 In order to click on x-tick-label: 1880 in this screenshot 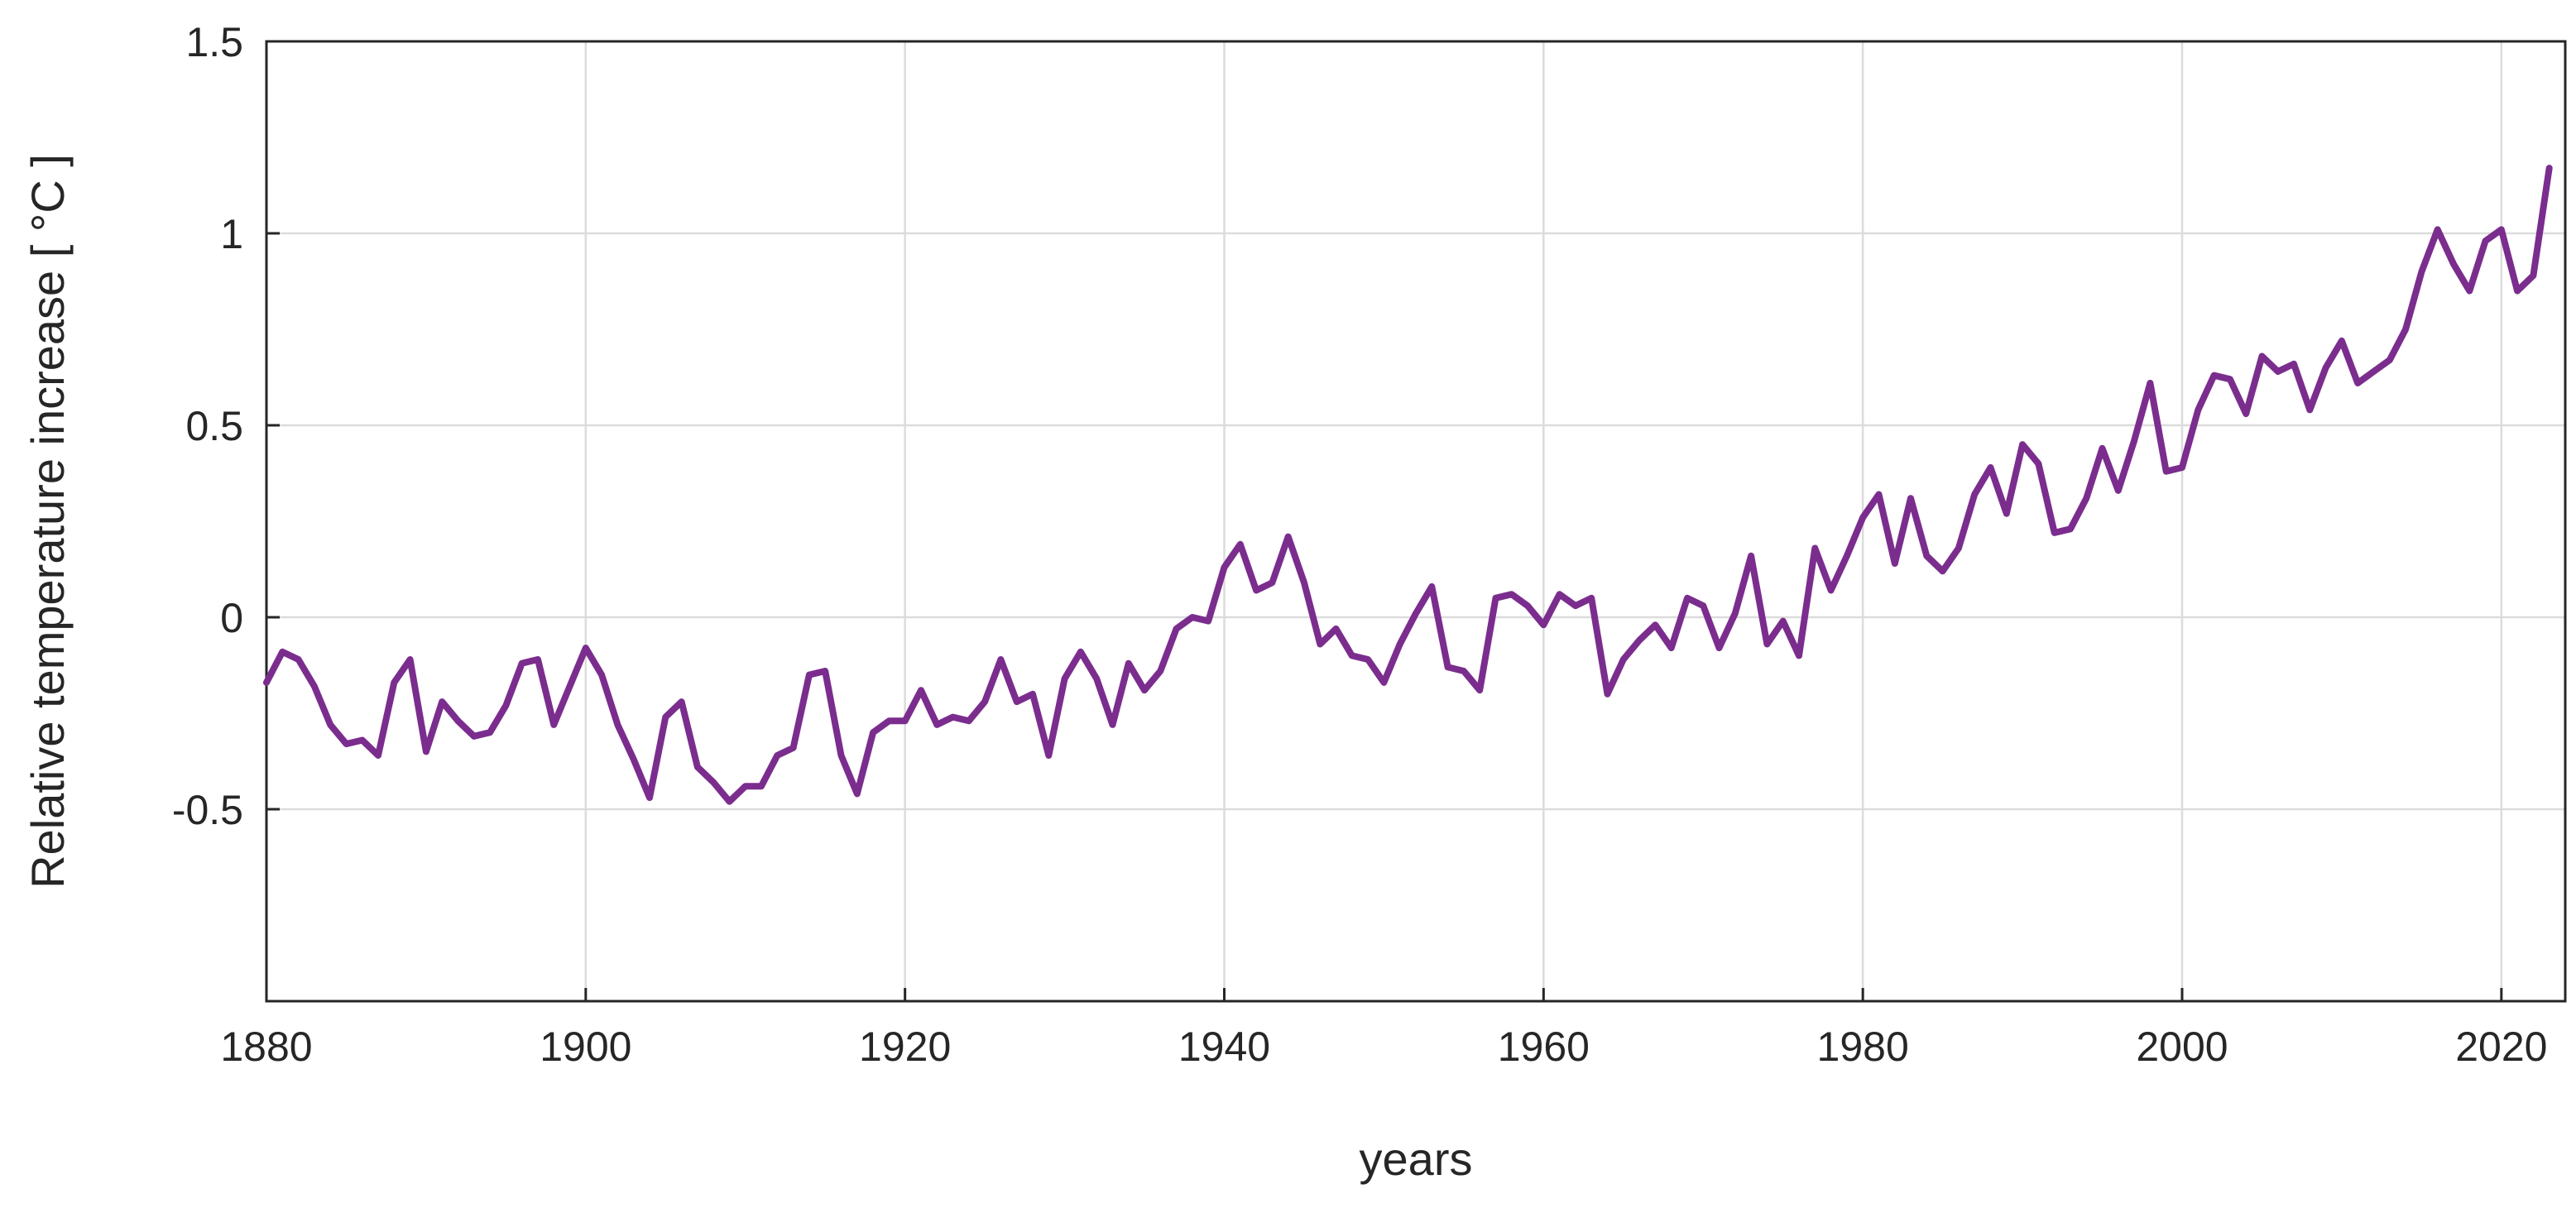, I will do `click(266, 1047)`.